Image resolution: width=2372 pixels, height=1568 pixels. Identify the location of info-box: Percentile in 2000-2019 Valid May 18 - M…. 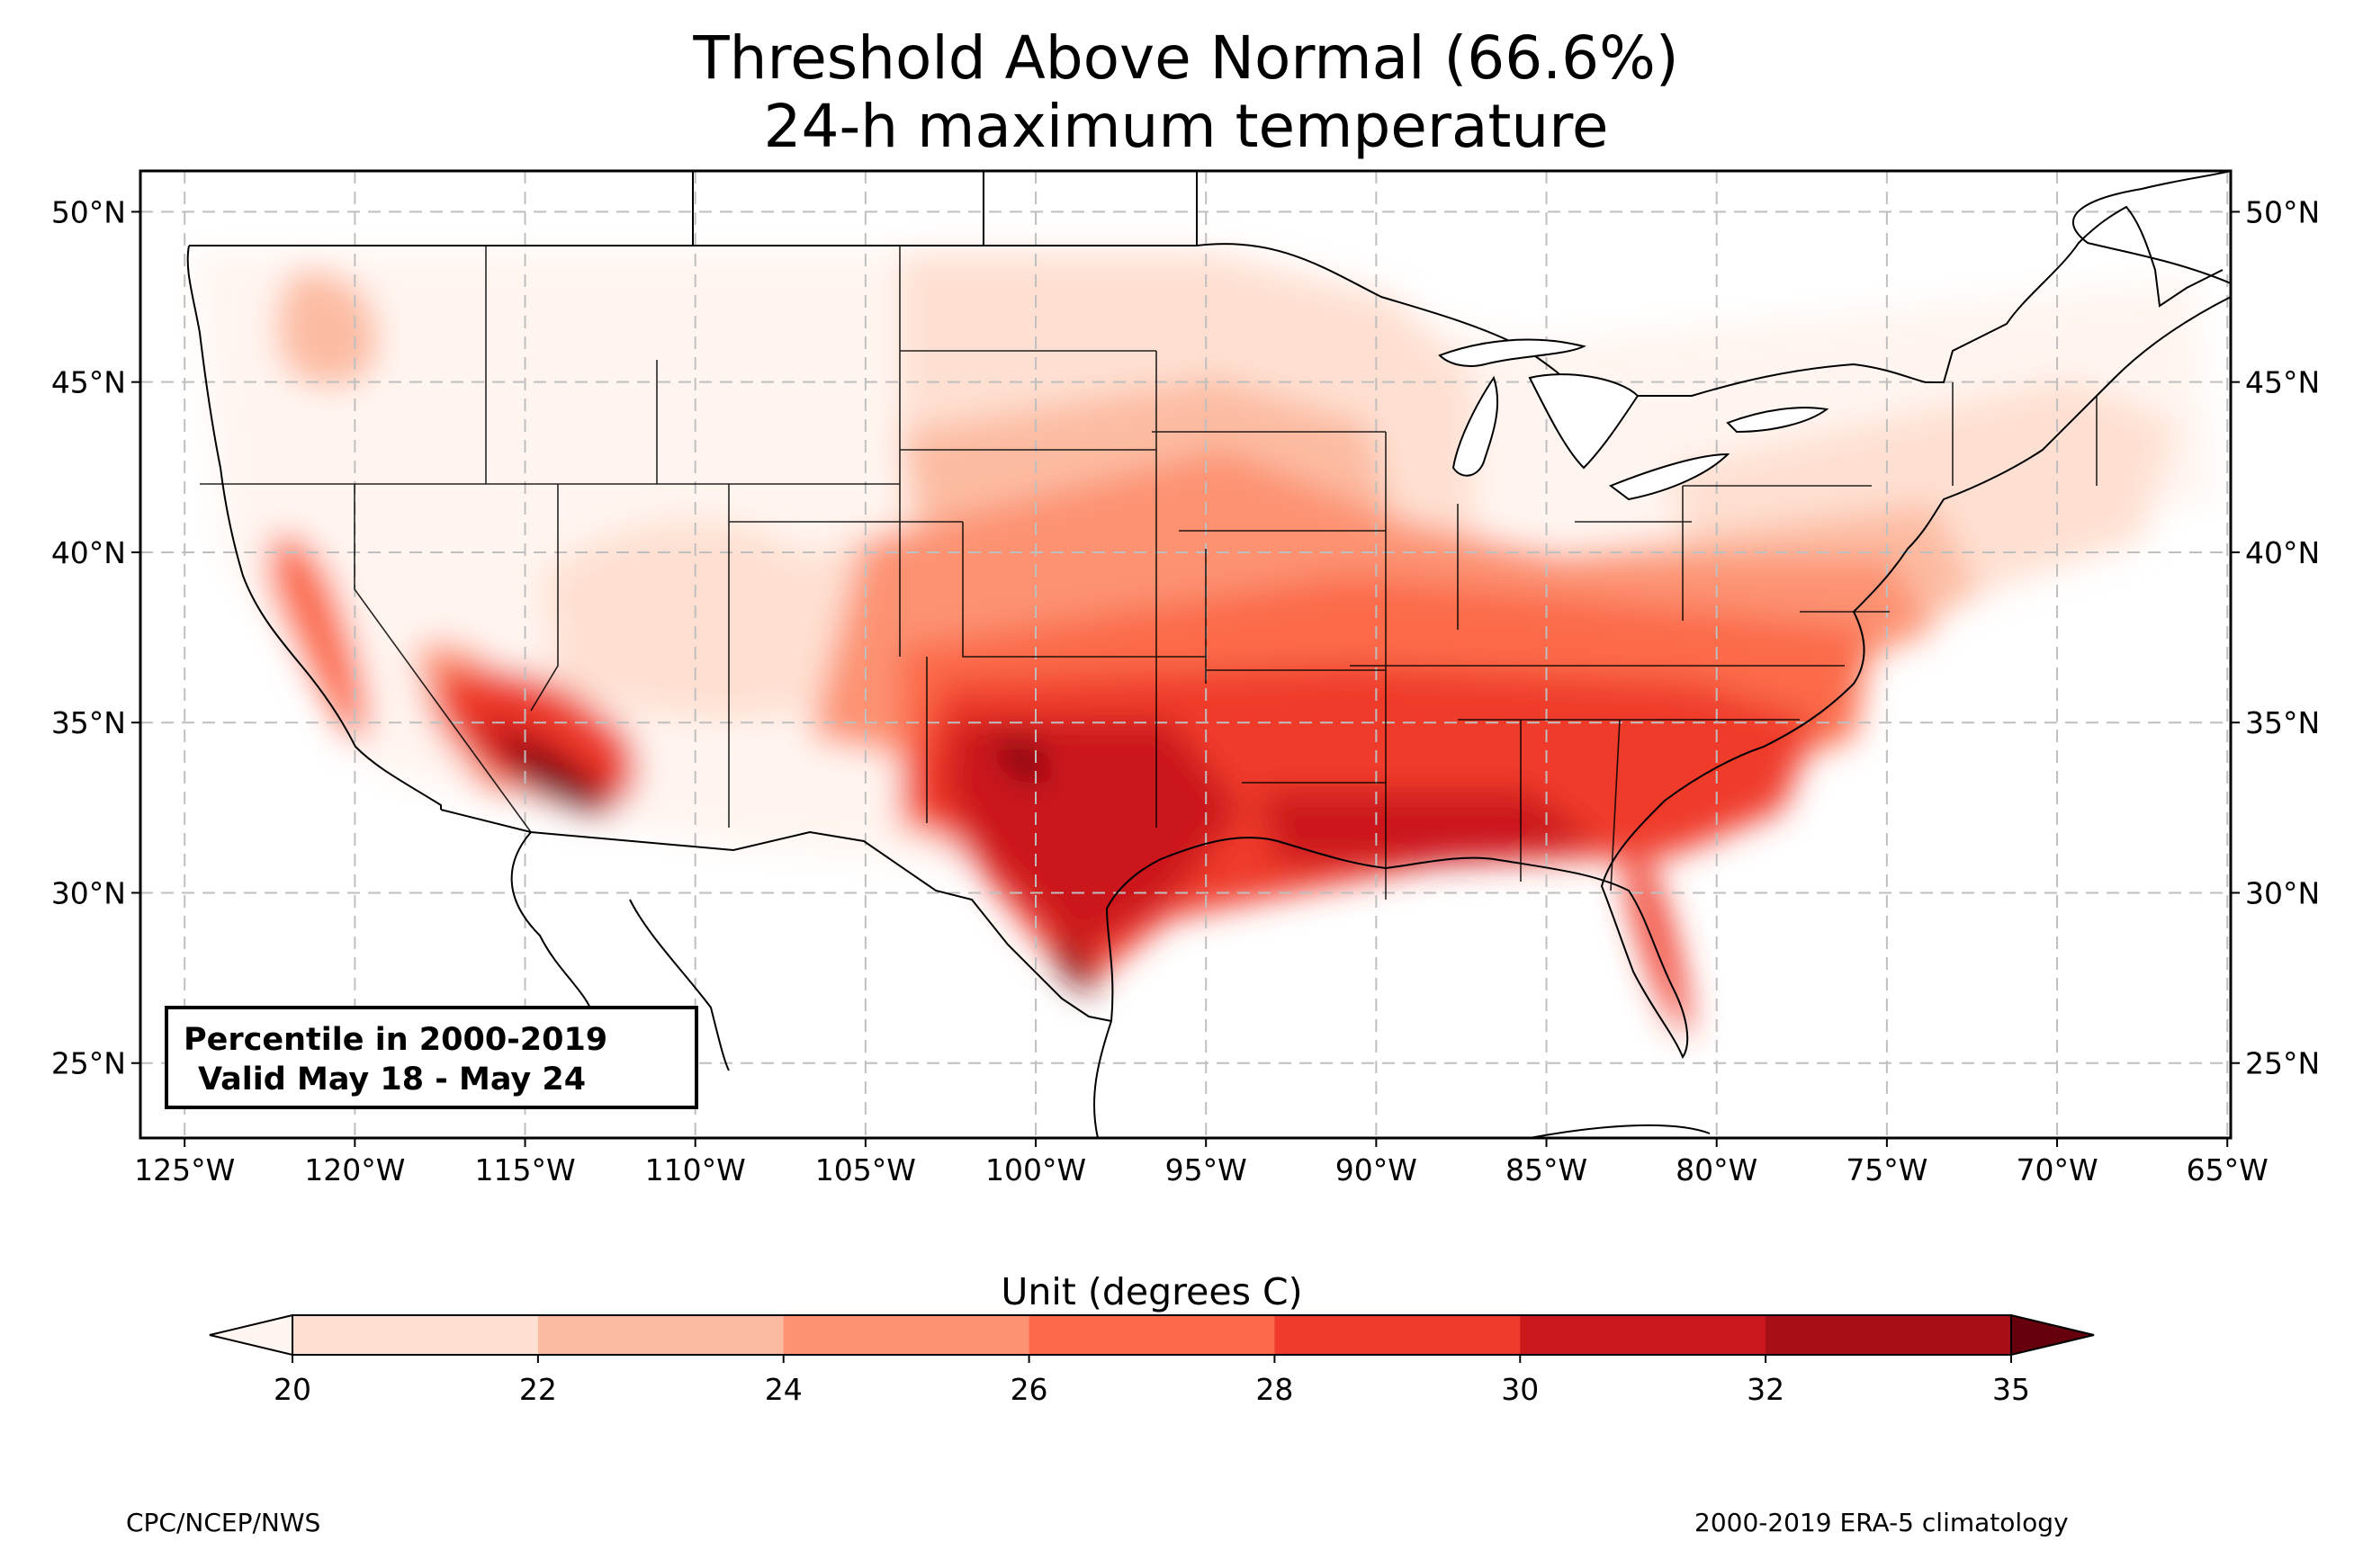
(431, 1057).